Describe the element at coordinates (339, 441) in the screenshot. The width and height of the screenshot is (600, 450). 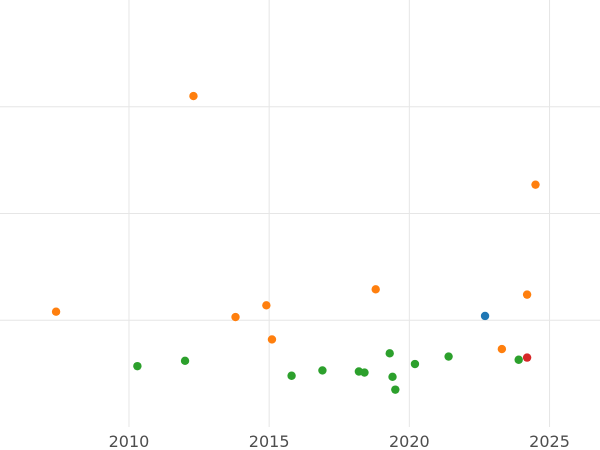
I see `x-axis-tick-labels: 2010 2015 2020 2025` at that location.